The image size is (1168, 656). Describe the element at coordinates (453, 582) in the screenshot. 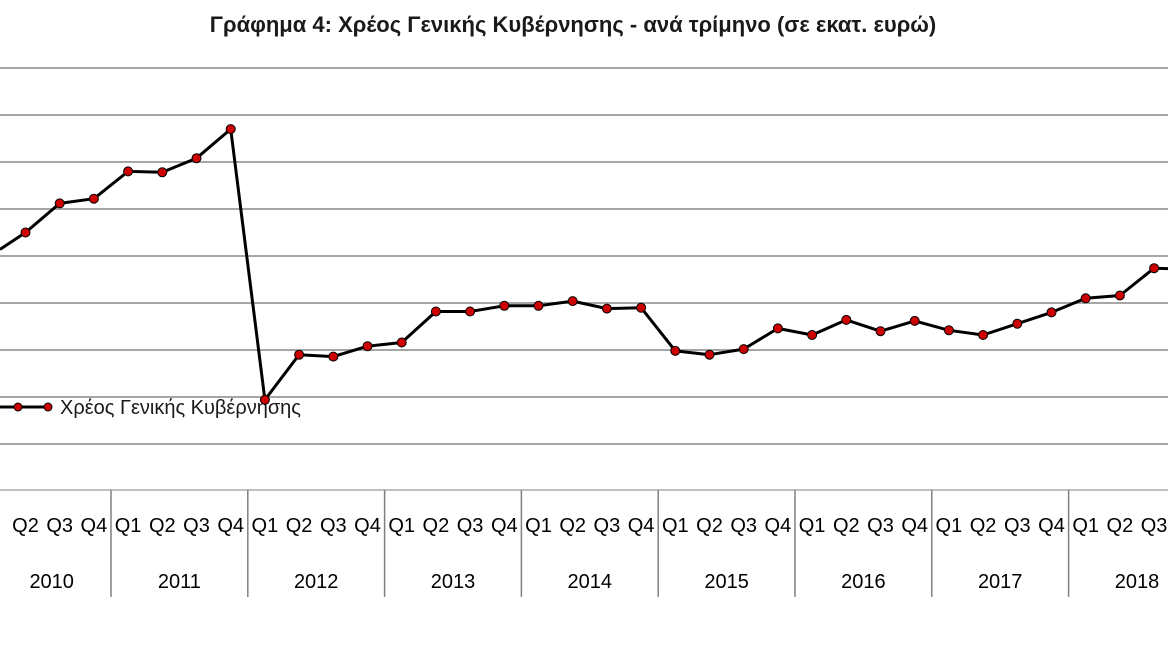

I see `year-label: 2013` at that location.